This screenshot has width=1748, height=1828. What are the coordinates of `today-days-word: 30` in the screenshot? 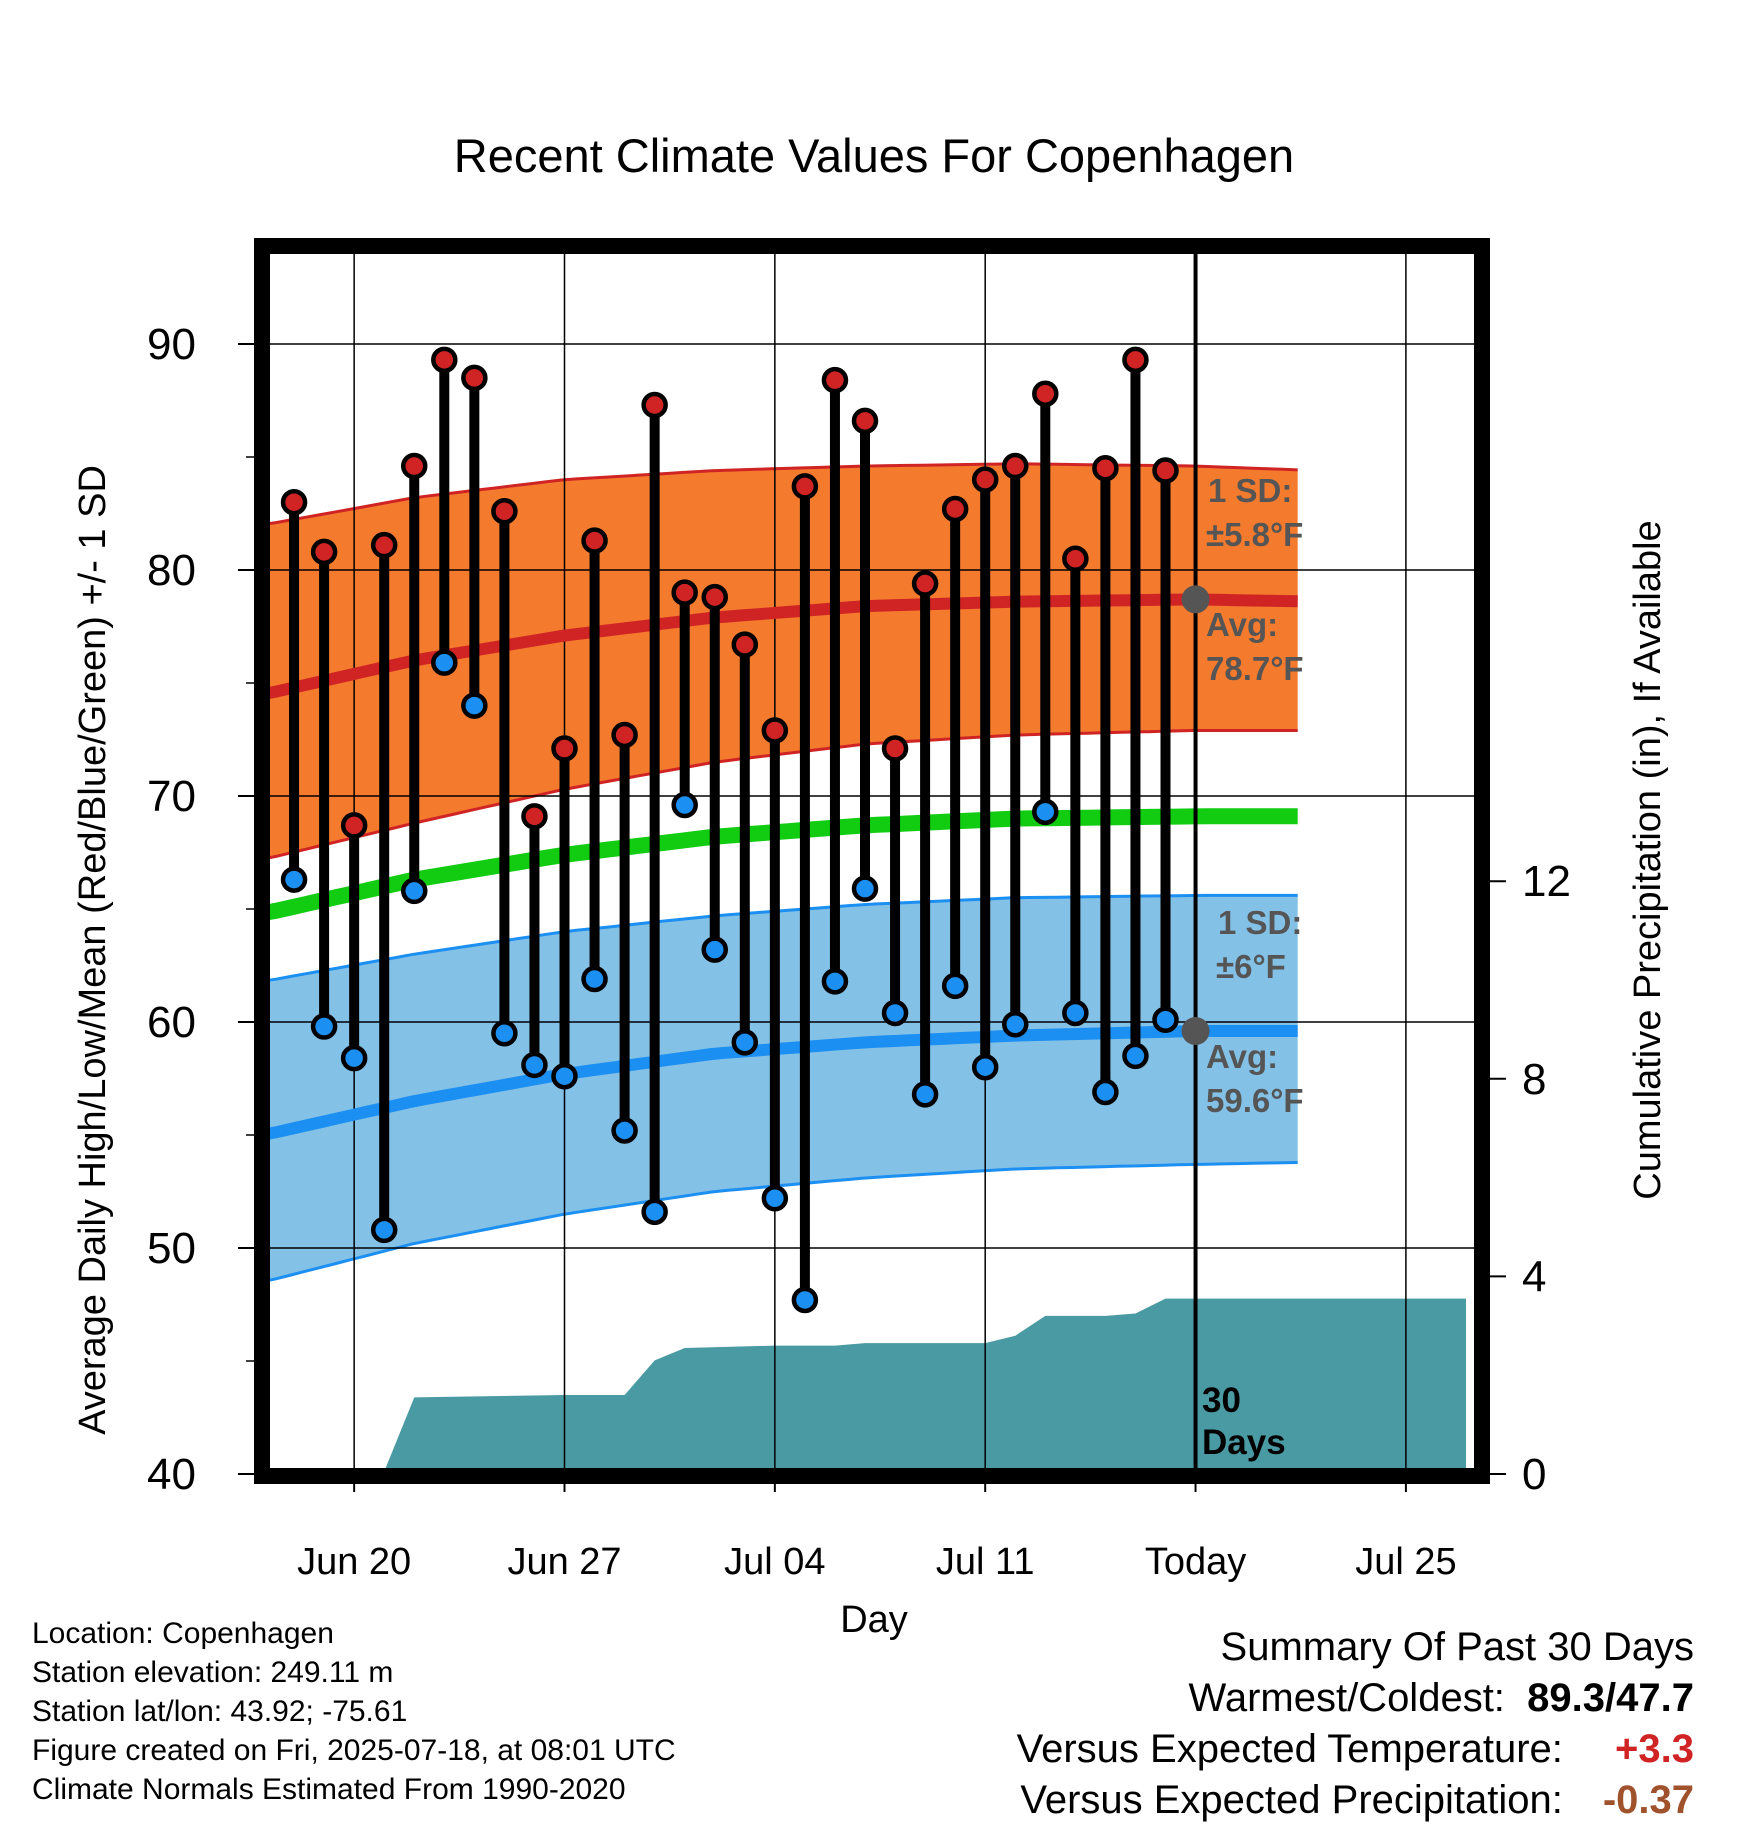 It's located at (1221, 1400).